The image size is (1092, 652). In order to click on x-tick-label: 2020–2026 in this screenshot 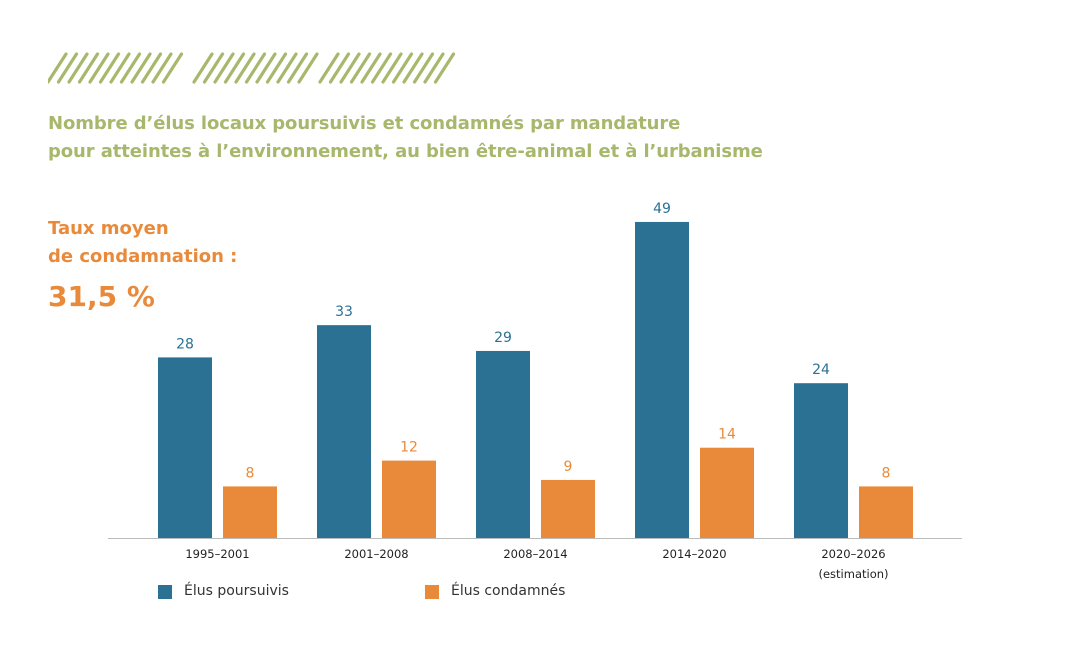, I will do `click(853, 554)`.